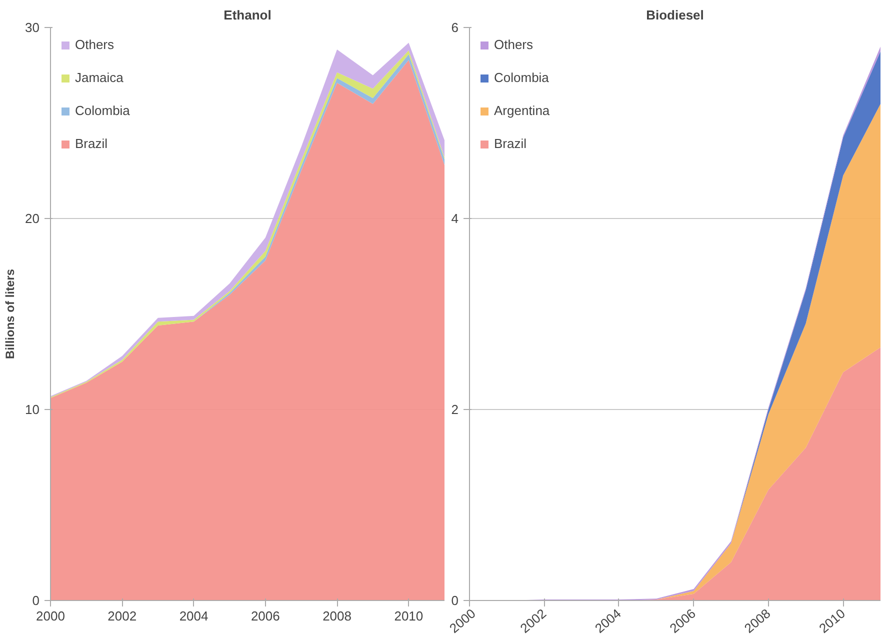  I want to click on legend-label: Argentina, so click(522, 110).